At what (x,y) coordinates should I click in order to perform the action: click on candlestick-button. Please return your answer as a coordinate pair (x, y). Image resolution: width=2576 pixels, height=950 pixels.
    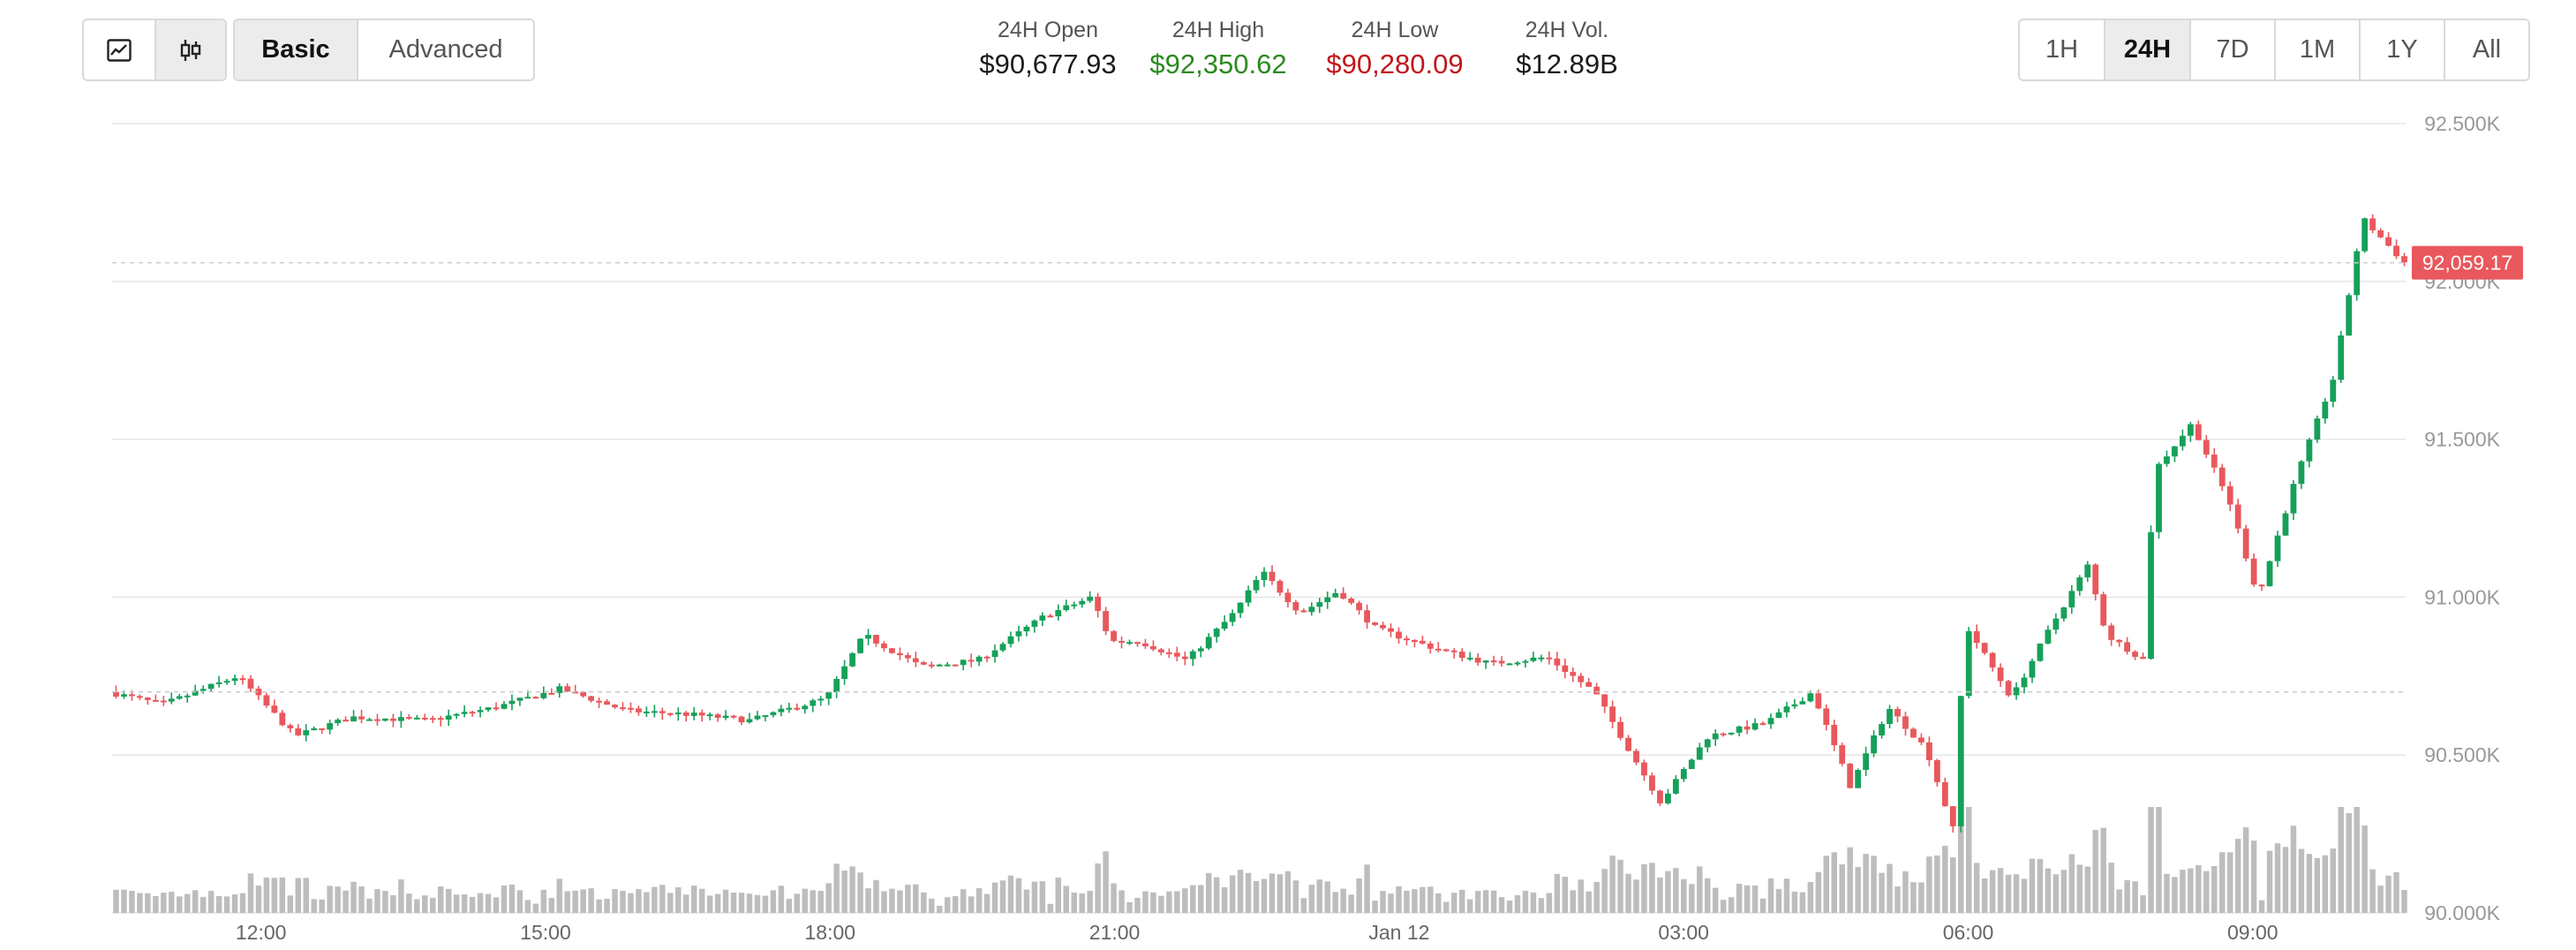
    Looking at the image, I should click on (190, 50).